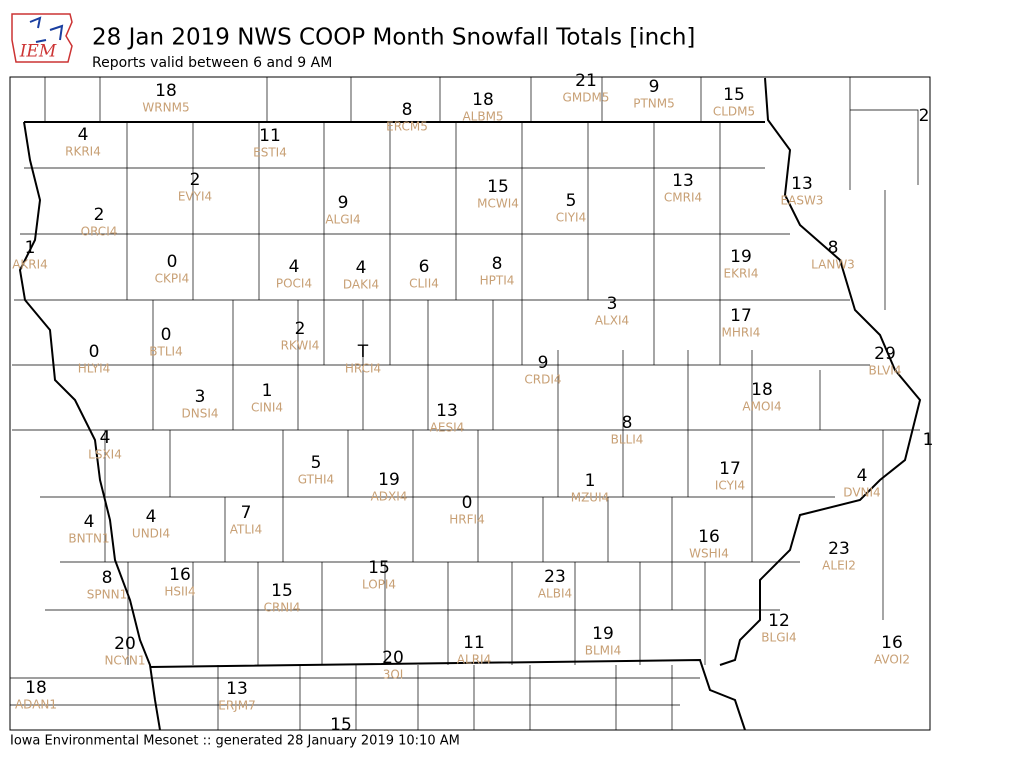  What do you see at coordinates (802, 201) in the screenshot?
I see `station-id: EASW3` at bounding box center [802, 201].